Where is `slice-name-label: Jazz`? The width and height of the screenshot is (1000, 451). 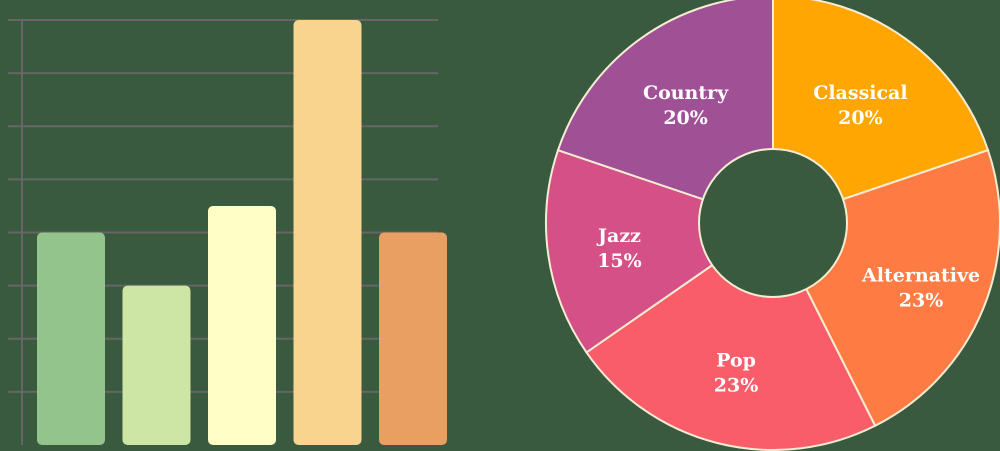 slice-name-label: Jazz is located at coordinates (618, 236).